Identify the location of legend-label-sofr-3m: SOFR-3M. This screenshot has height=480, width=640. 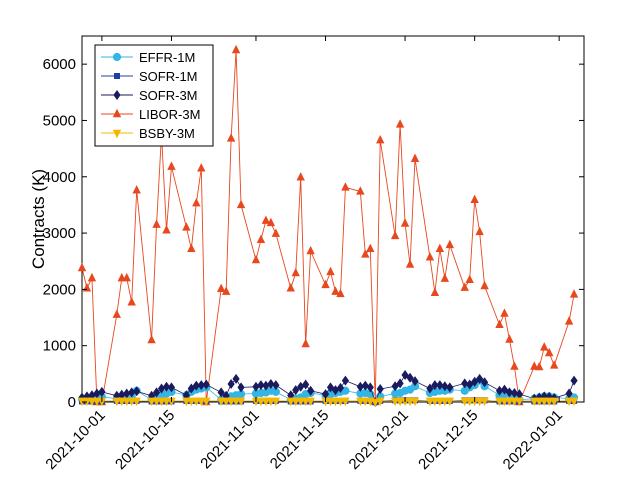
(168, 95).